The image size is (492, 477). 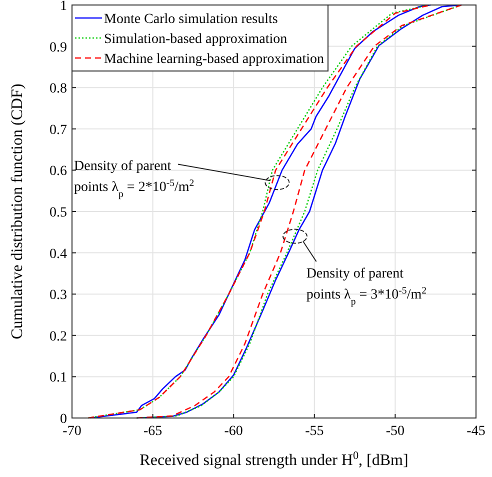 What do you see at coordinates (17, 212) in the screenshot?
I see `y-axis-title: Cumulative distribution function (CDF)` at bounding box center [17, 212].